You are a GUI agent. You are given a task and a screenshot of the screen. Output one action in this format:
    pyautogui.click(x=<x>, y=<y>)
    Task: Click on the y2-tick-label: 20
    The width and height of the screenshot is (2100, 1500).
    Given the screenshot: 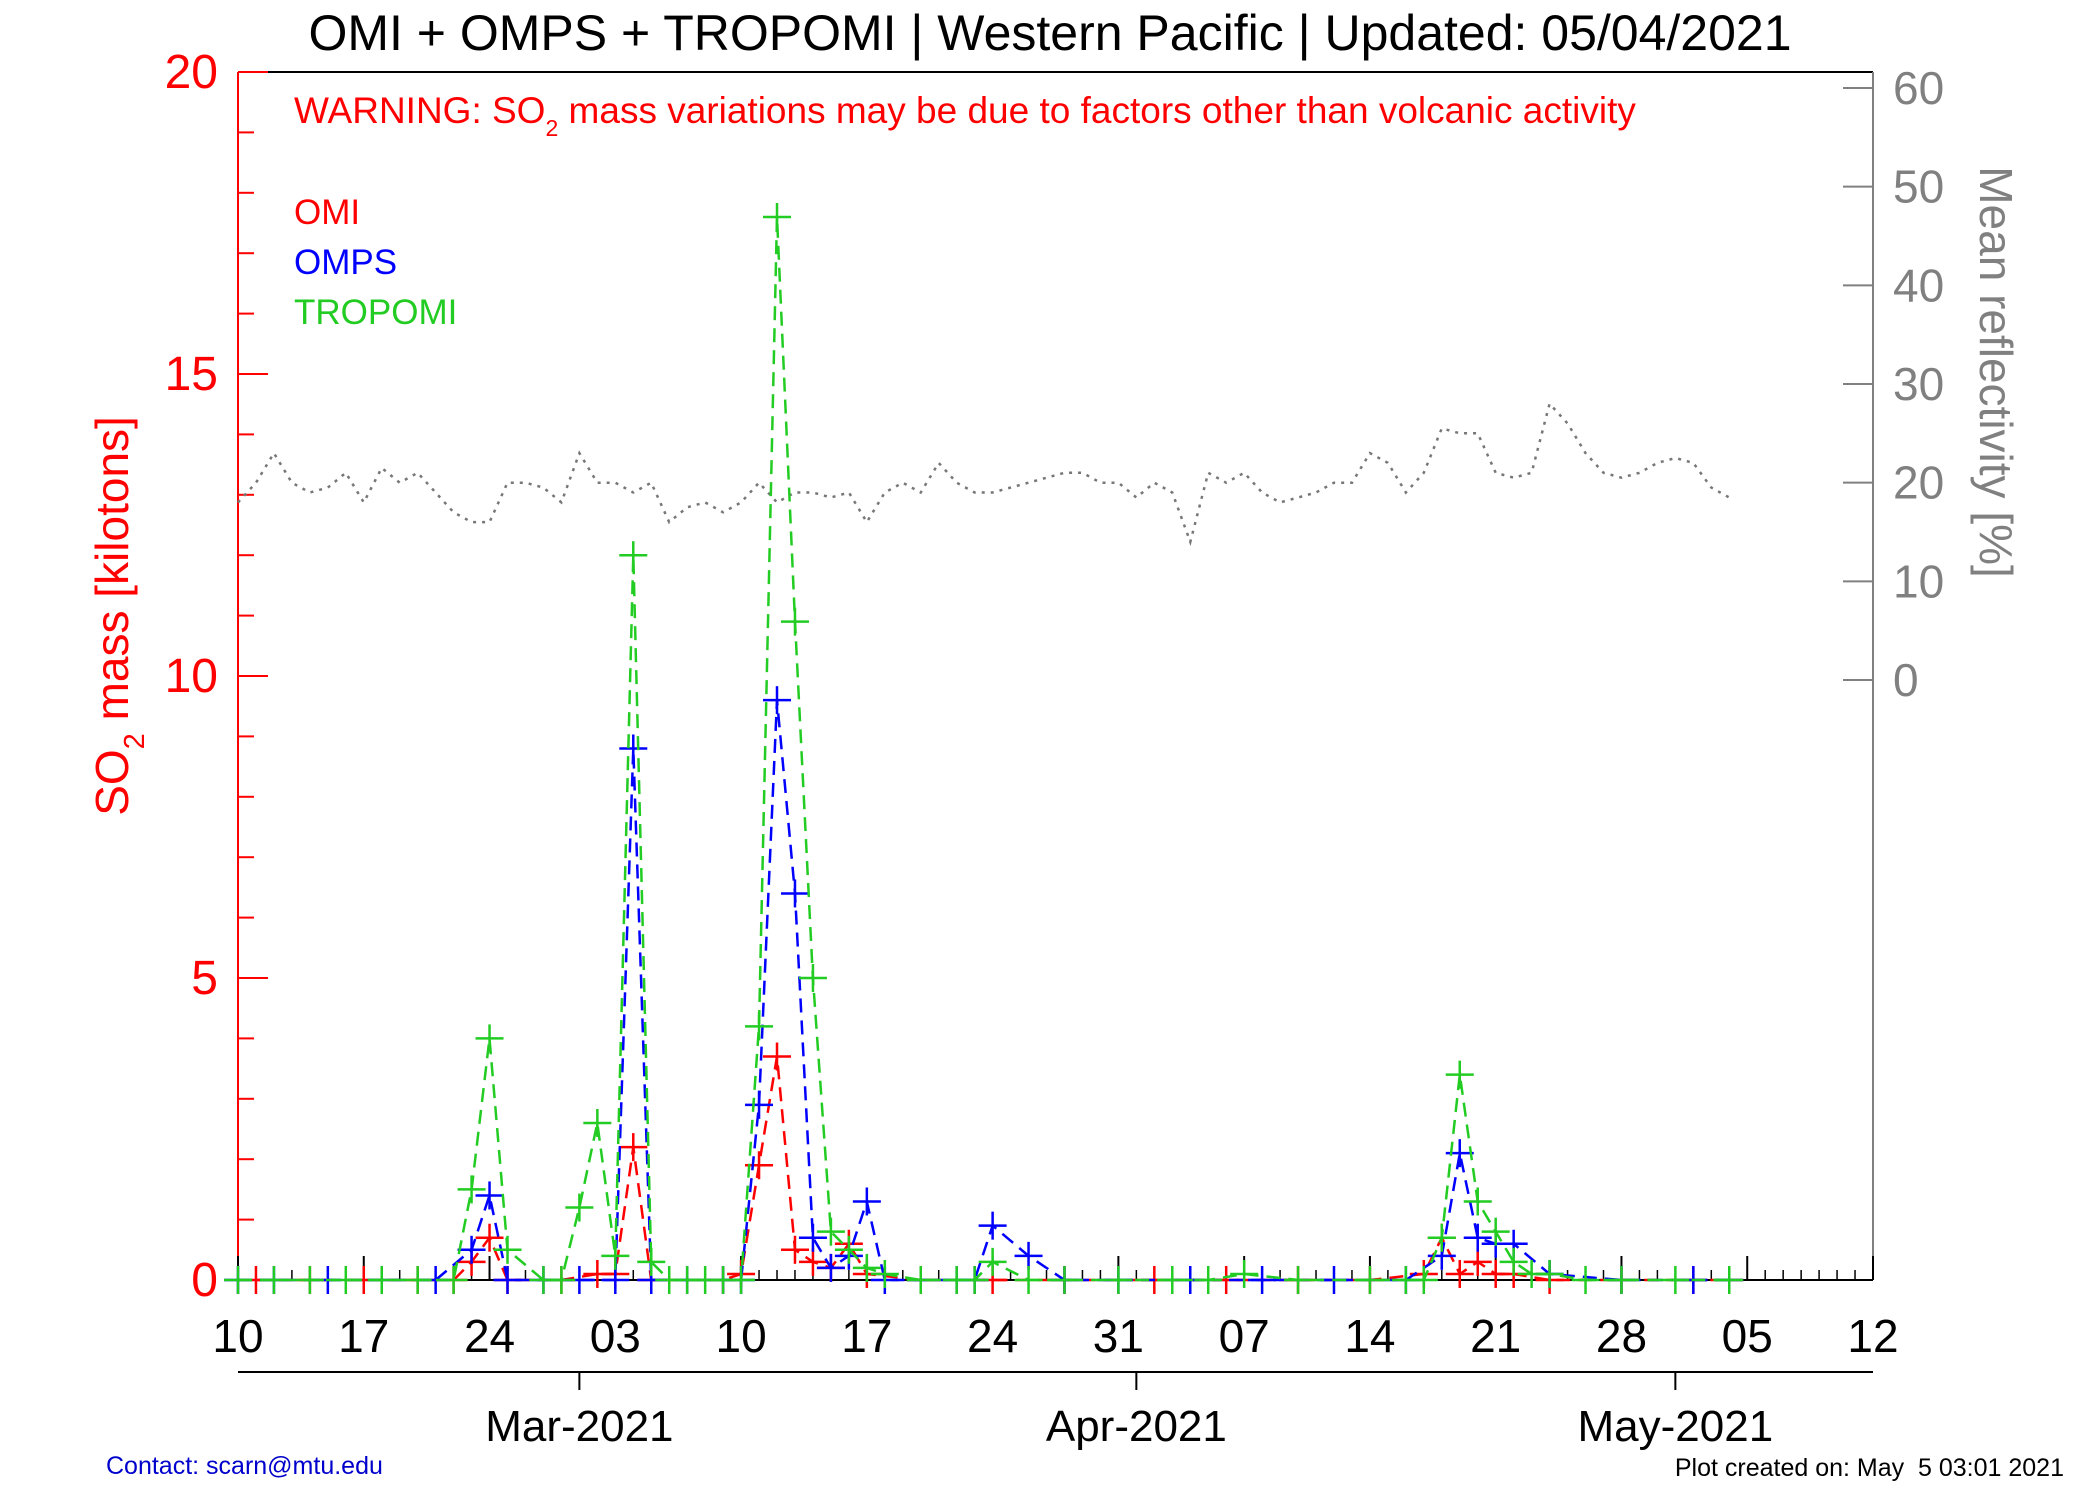 What is the action you would take?
    pyautogui.click(x=1918, y=483)
    